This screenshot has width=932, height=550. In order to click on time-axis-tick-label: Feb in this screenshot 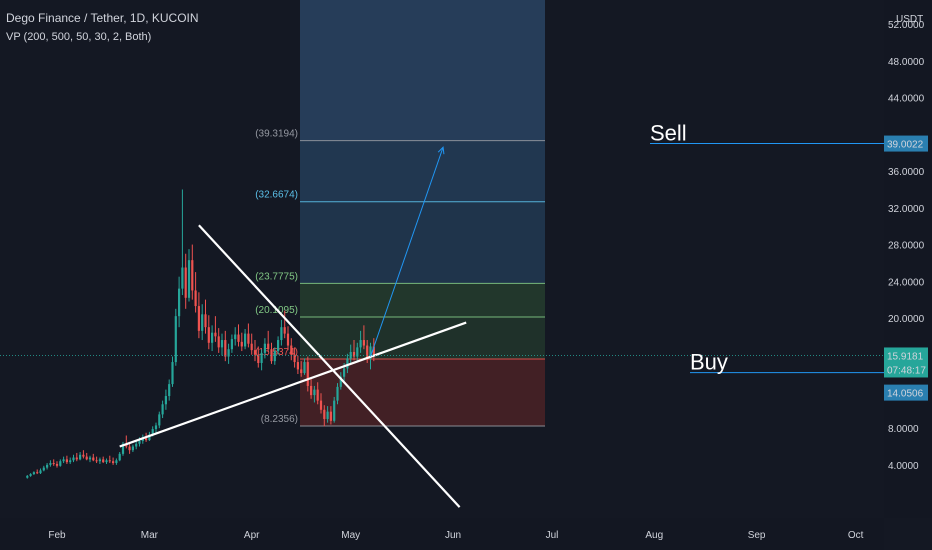, I will do `click(57, 535)`.